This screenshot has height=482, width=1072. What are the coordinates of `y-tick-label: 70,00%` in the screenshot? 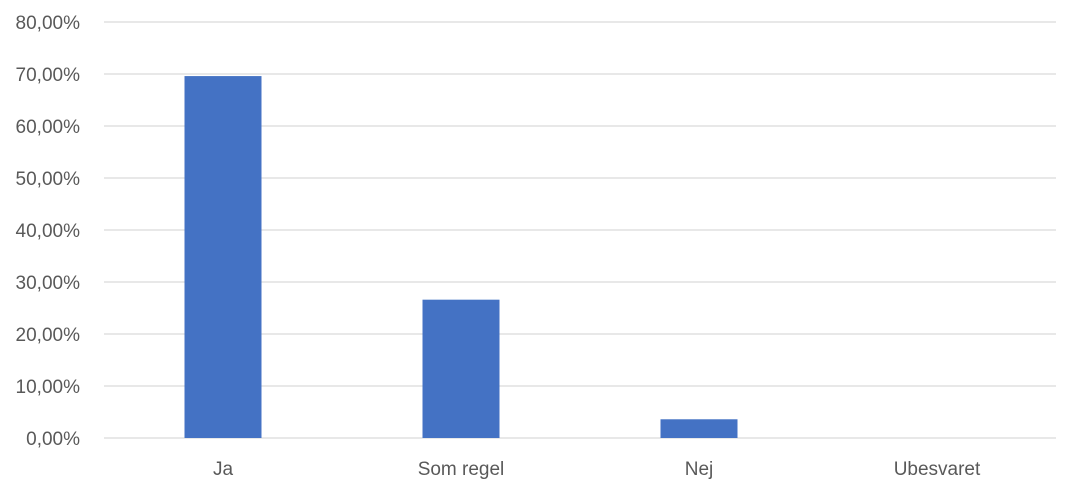 It's located at (48, 75).